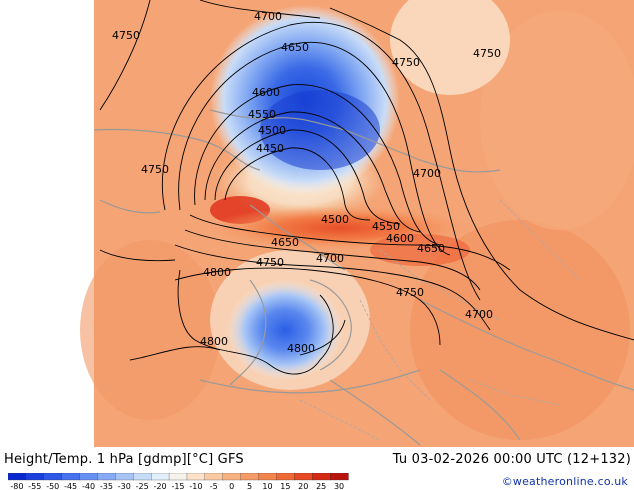  I want to click on legend-tick-label: -40, so click(88, 486).